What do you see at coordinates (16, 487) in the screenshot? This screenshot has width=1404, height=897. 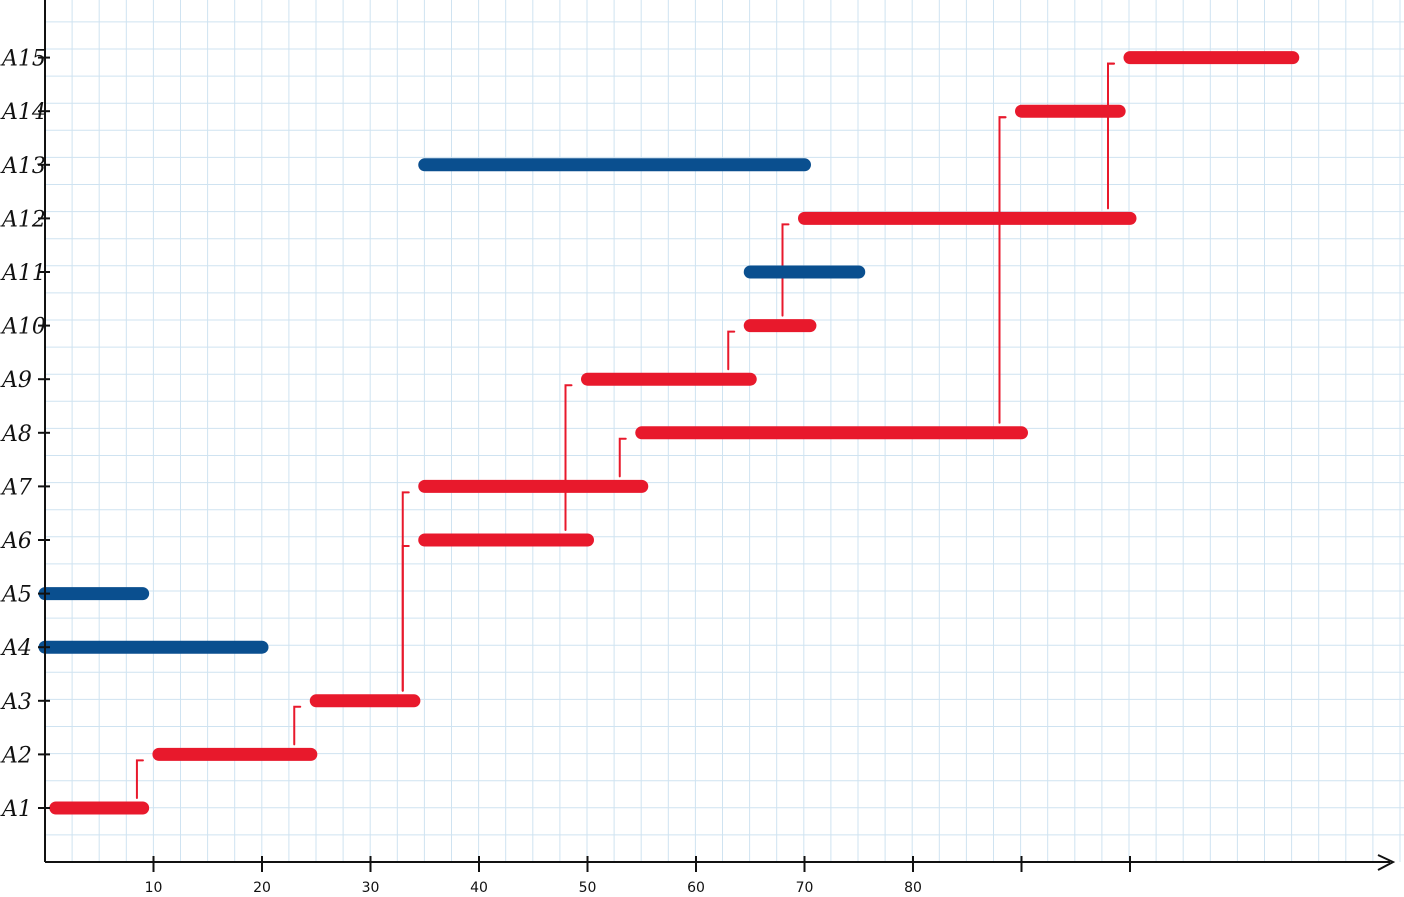 I see `y-tick-label: A7` at bounding box center [16, 487].